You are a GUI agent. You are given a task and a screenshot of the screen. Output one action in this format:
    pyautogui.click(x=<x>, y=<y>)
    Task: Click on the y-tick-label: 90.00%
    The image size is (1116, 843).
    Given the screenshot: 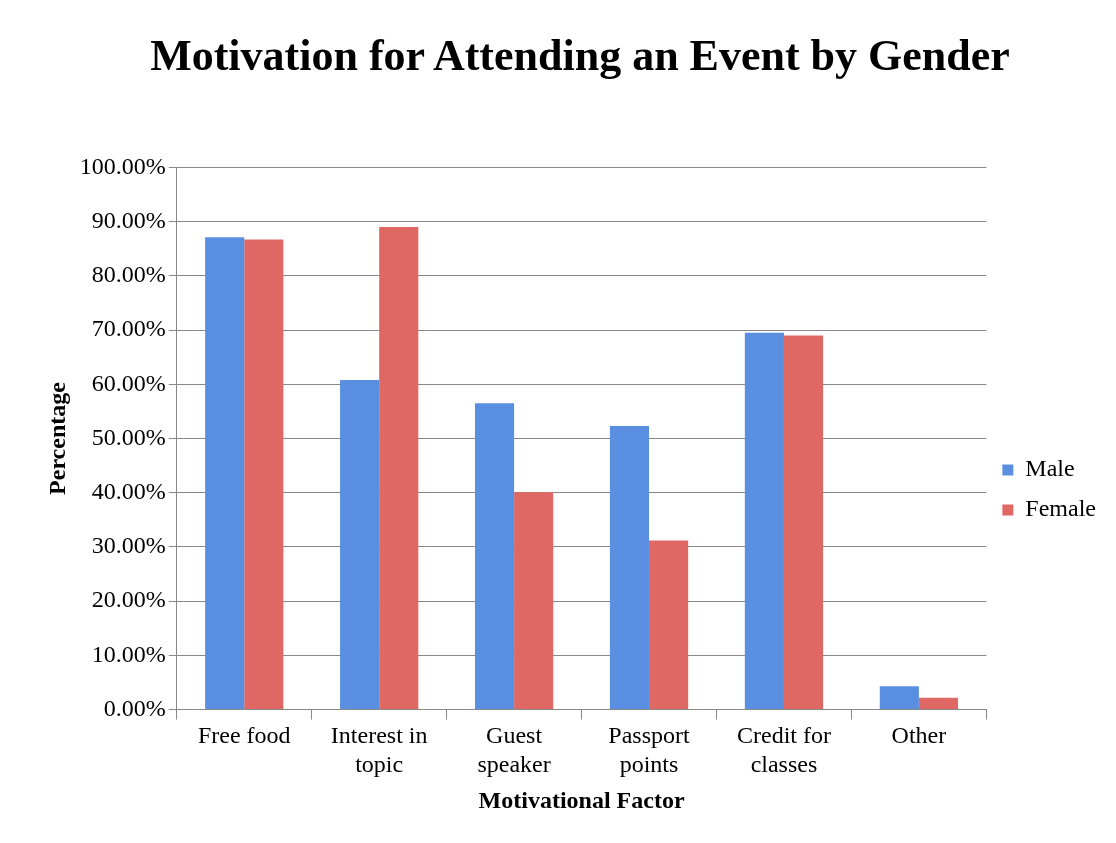 What is the action you would take?
    pyautogui.click(x=128, y=219)
    